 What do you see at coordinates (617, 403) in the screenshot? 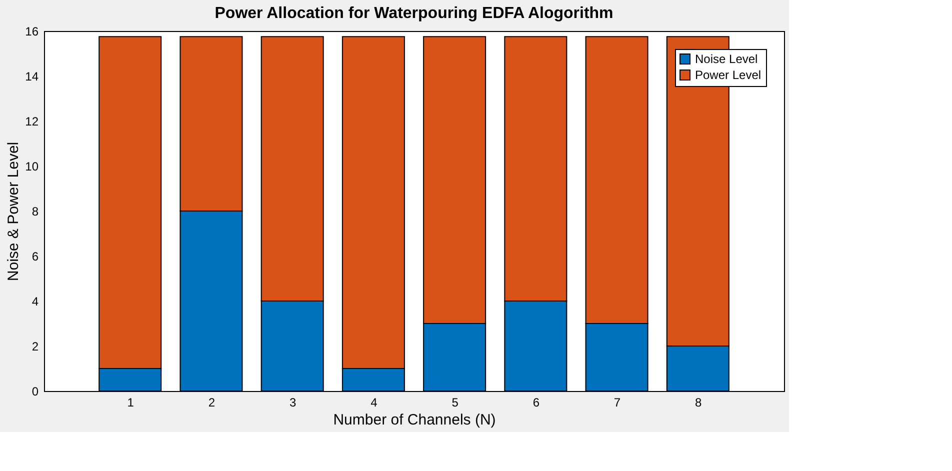
I see `x-tick-label: 7` at bounding box center [617, 403].